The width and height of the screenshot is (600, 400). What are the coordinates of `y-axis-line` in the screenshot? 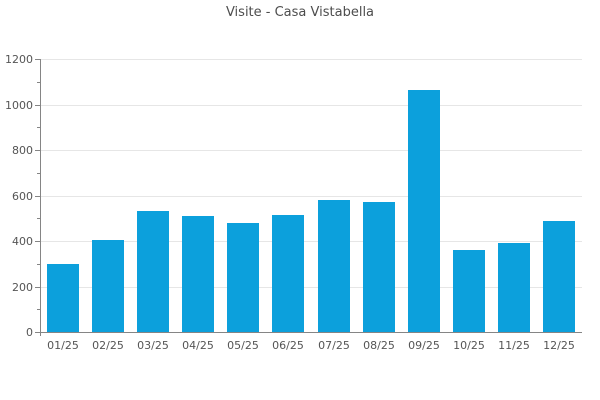 It's located at (40, 197).